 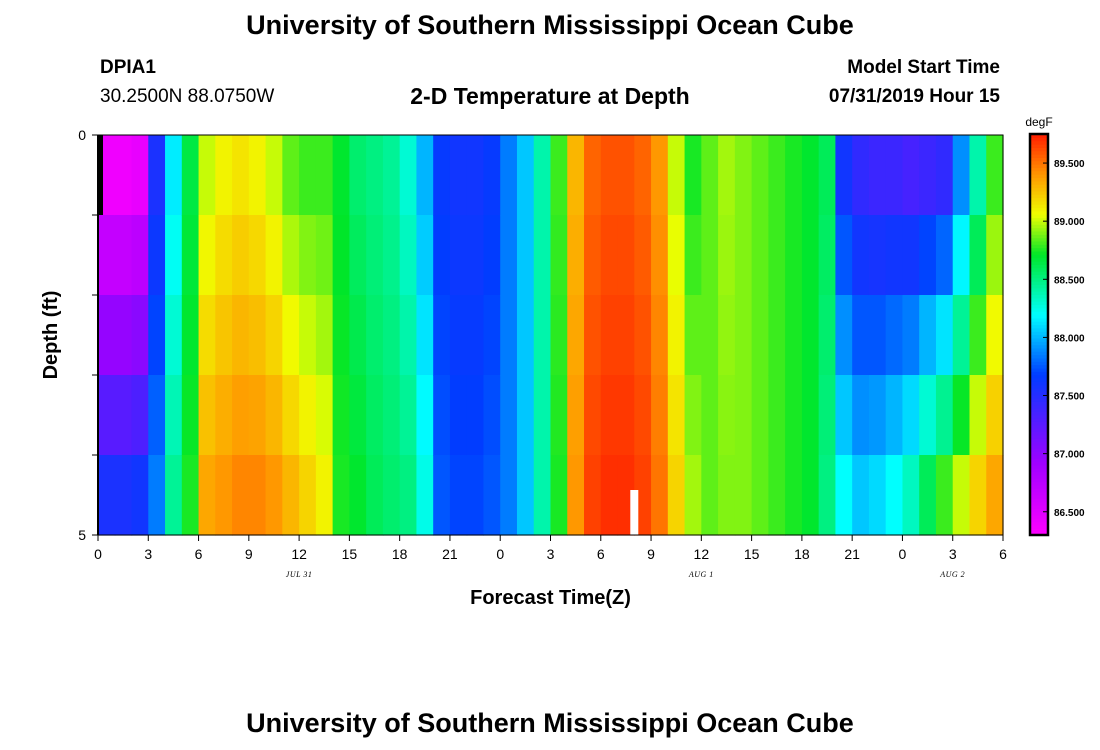 What do you see at coordinates (1069, 280) in the screenshot?
I see `colorbar-tick-label: 88.500` at bounding box center [1069, 280].